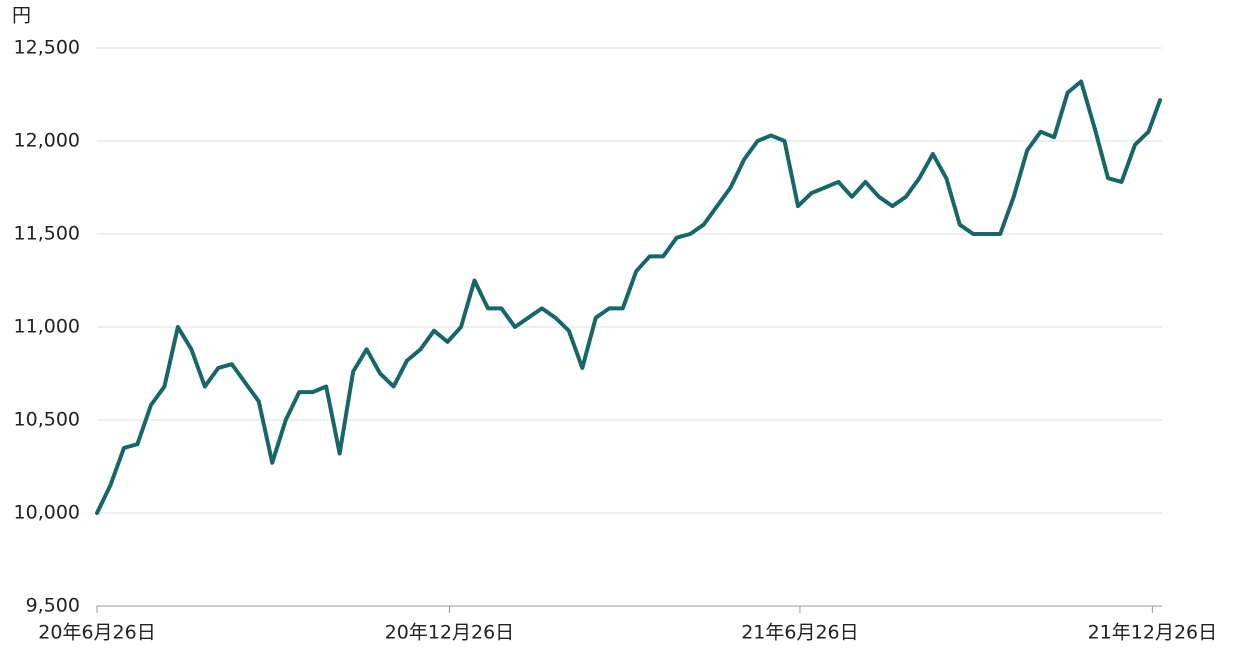  I want to click on y-tick-label: 12,000, so click(47, 141).